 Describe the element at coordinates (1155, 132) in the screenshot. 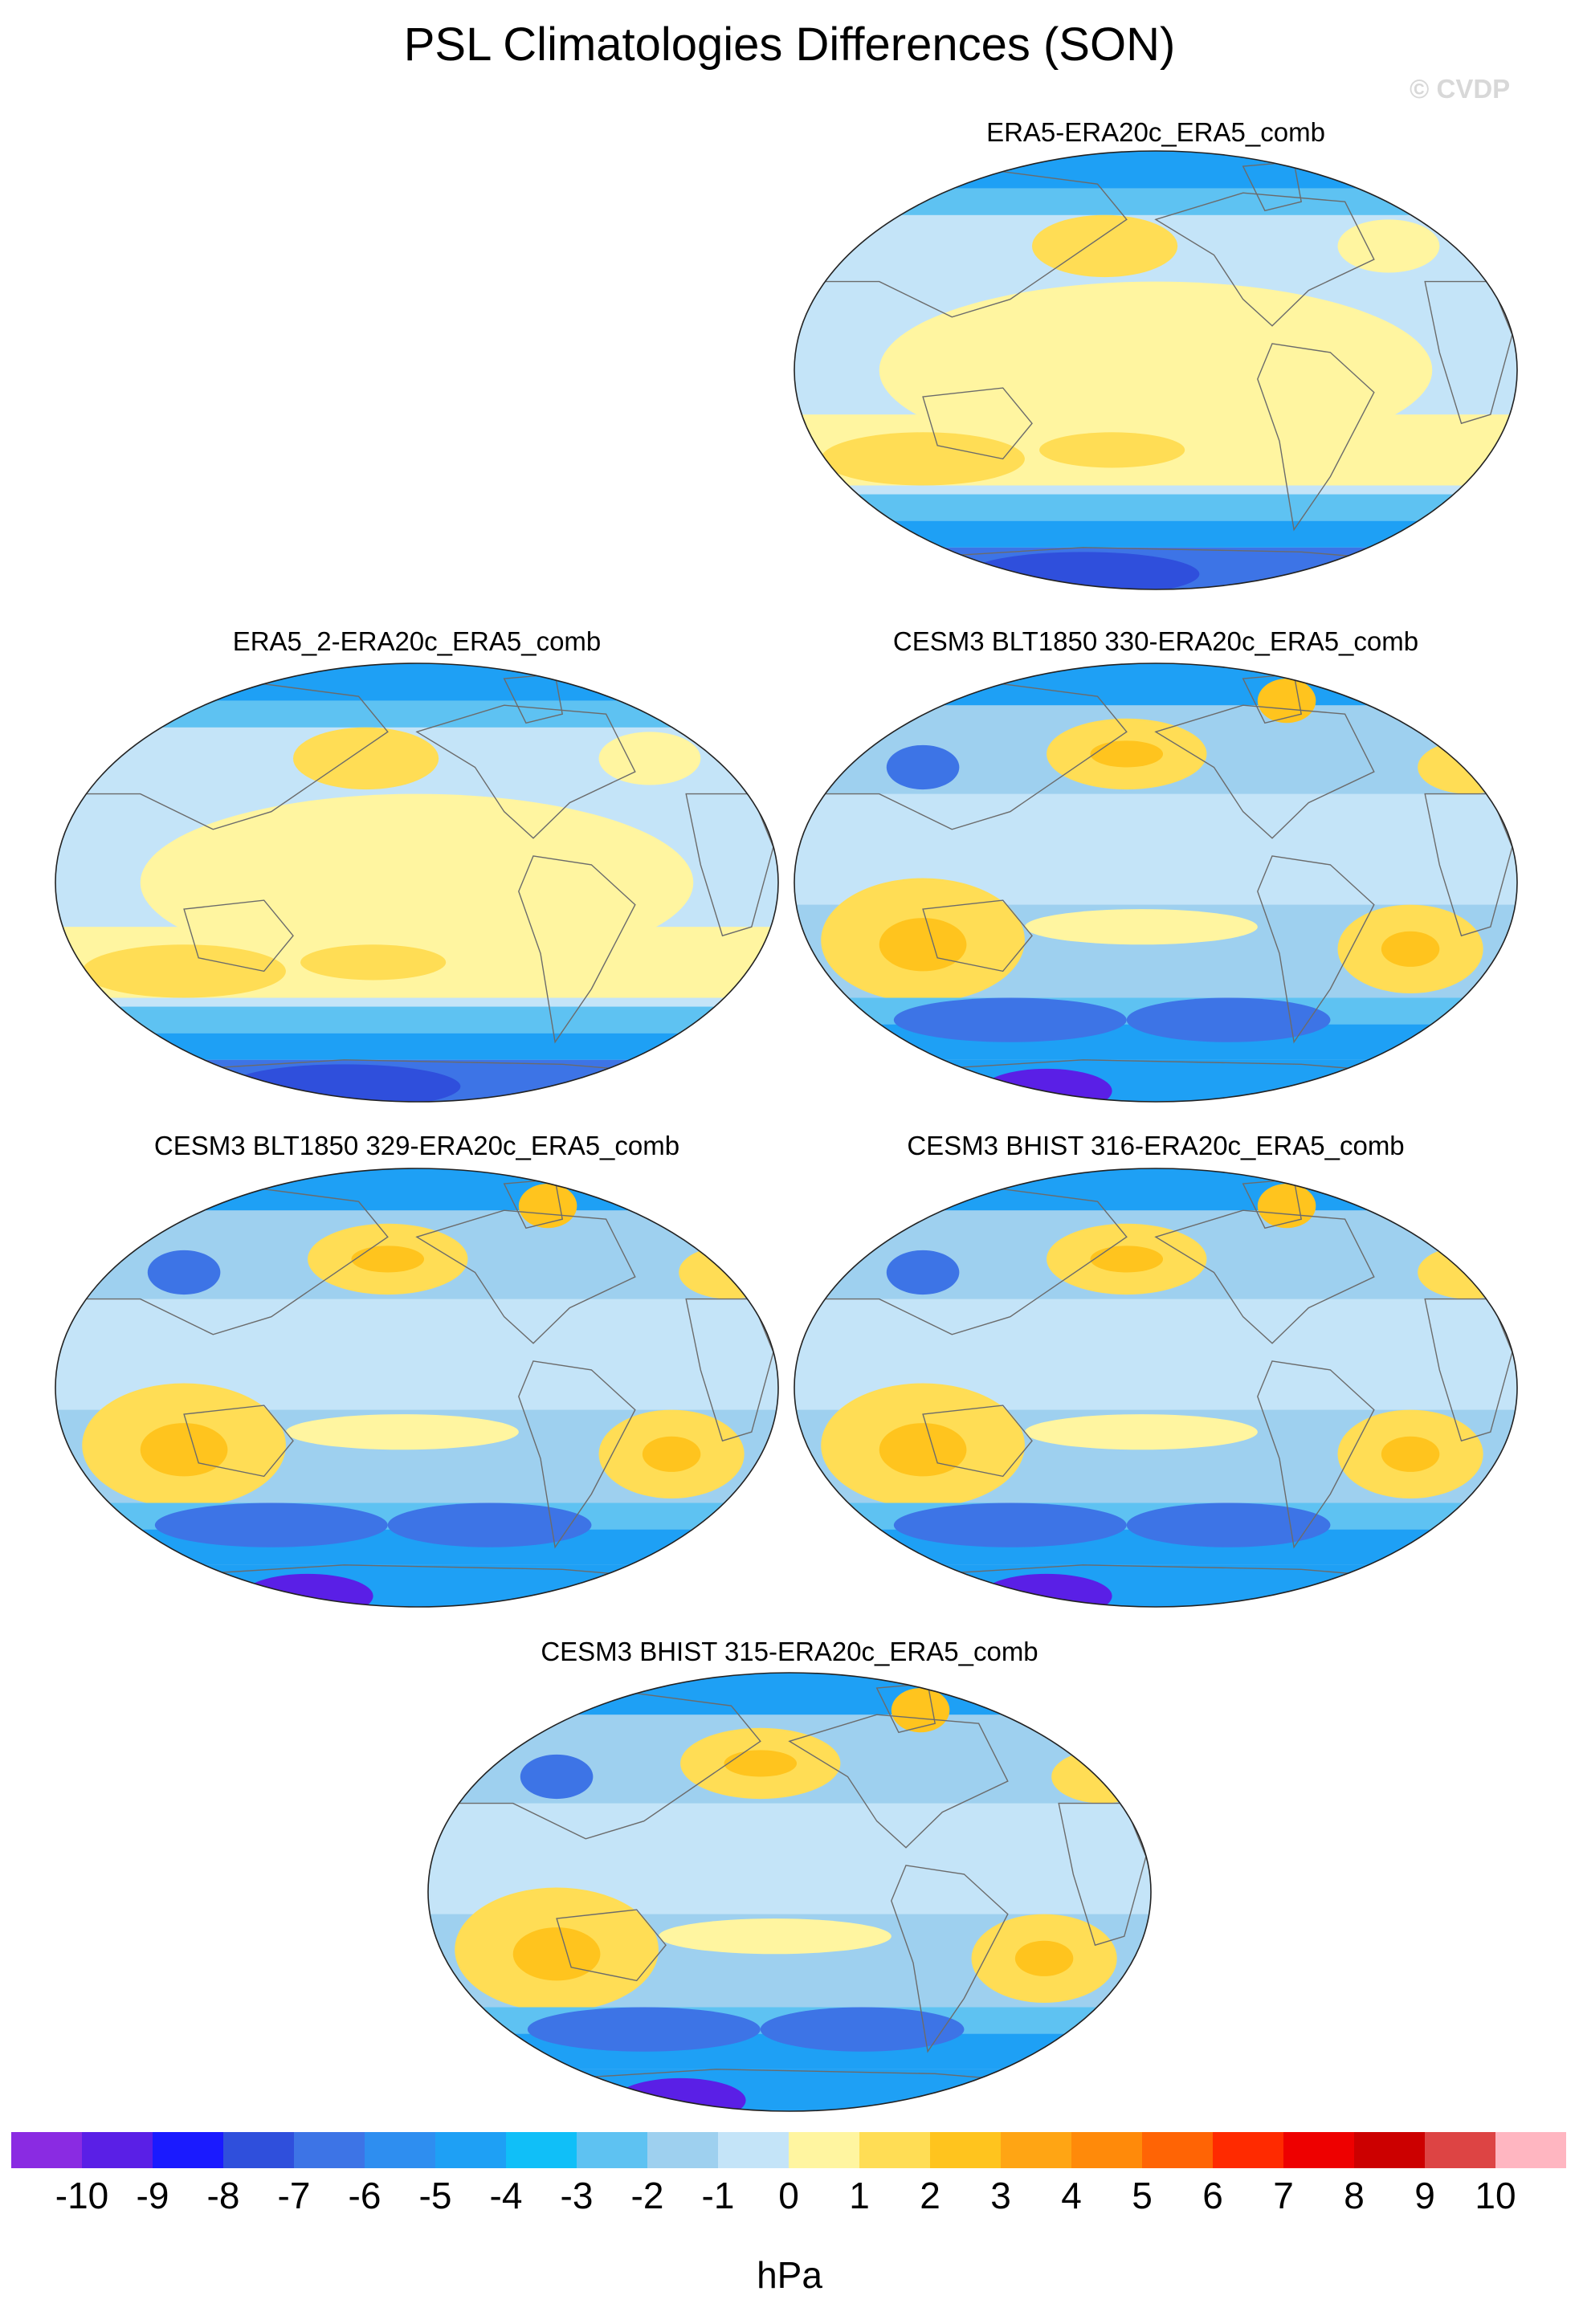

I see `panel-title-1: ERA5-ERA20c_ERA5_comb` at that location.